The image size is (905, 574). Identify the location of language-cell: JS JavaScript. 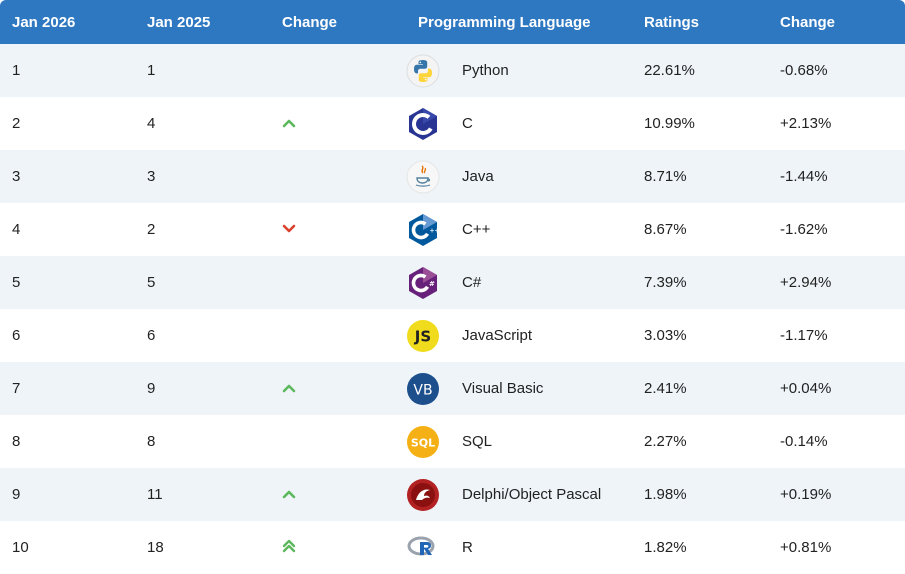
(519, 335).